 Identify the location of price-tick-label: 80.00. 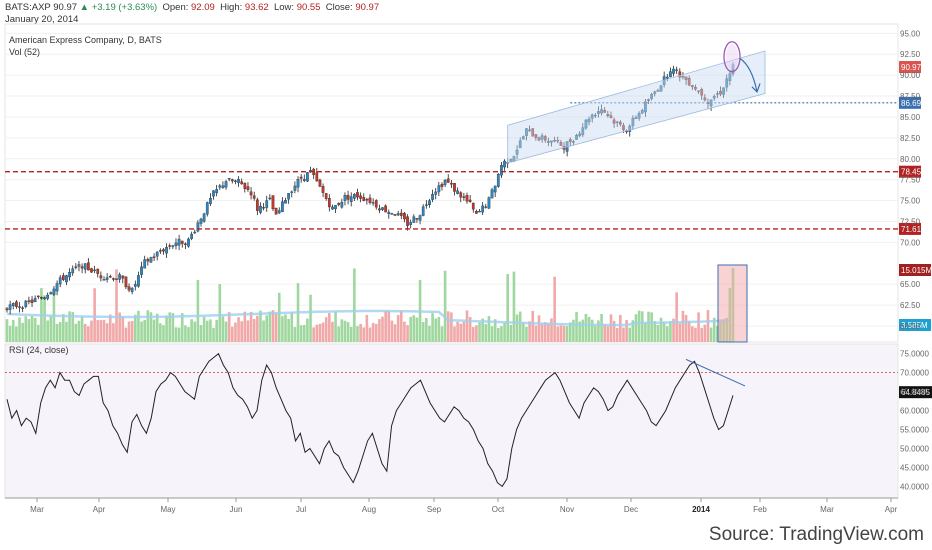
(910, 159).